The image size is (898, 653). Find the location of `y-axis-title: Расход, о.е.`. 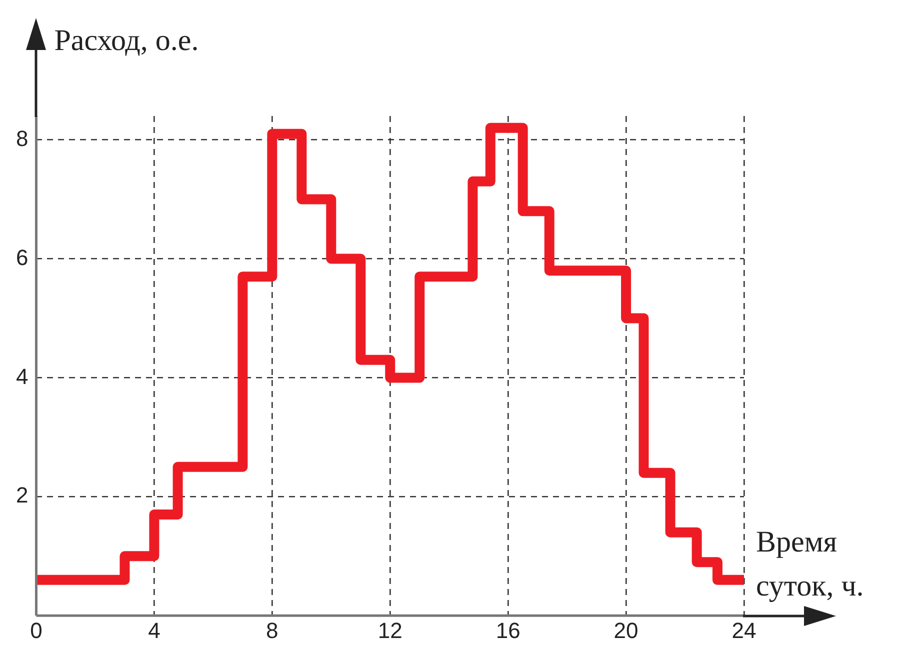

y-axis-title: Расход, о.е. is located at coordinates (126, 40).